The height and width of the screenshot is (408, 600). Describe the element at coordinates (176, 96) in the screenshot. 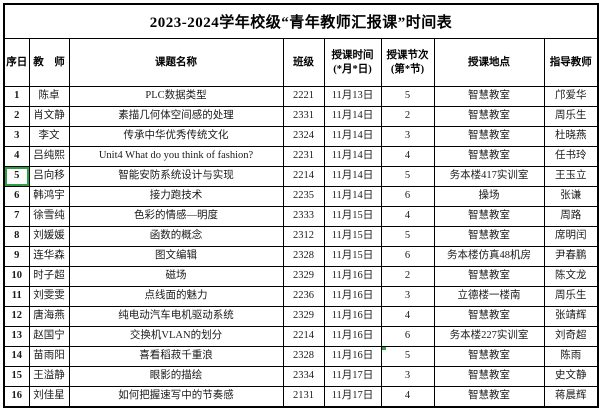

I see `topic-cell: PLC数据类型` at that location.